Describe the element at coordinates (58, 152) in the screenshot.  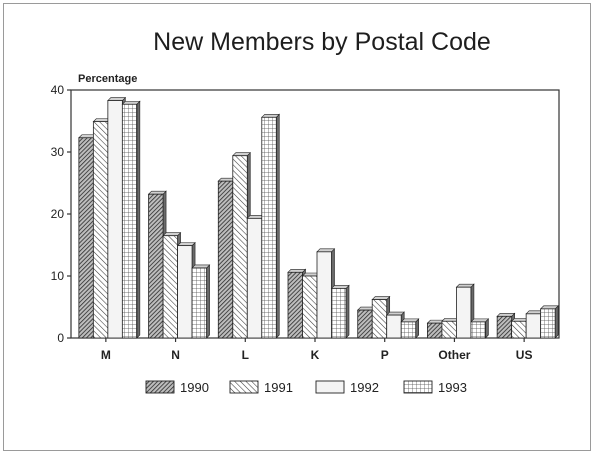
I see `y-tick-label: 30` at that location.